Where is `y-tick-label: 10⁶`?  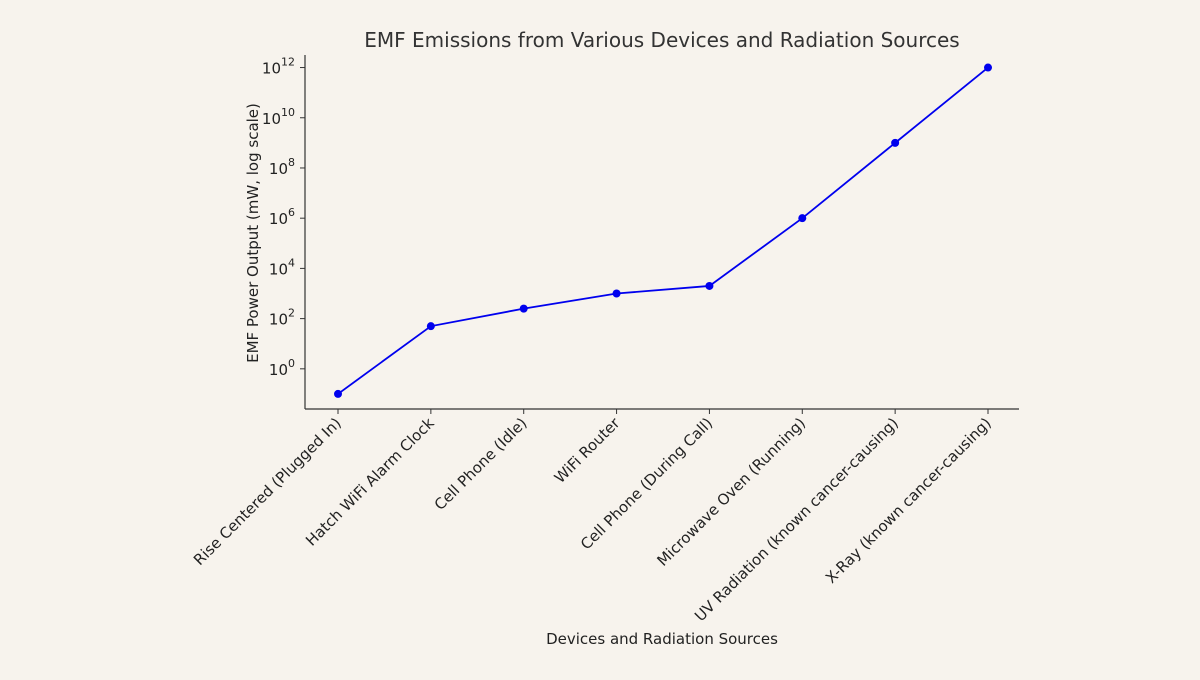
y-tick-label: 10⁶ is located at coordinates (282, 217).